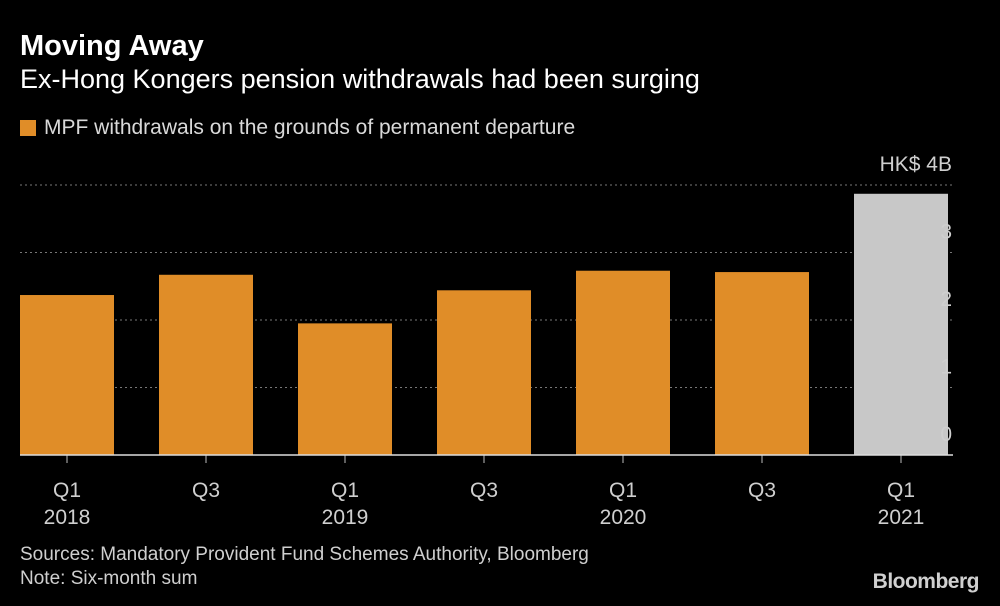  I want to click on x-tick-label-year: 2018, so click(67, 517).